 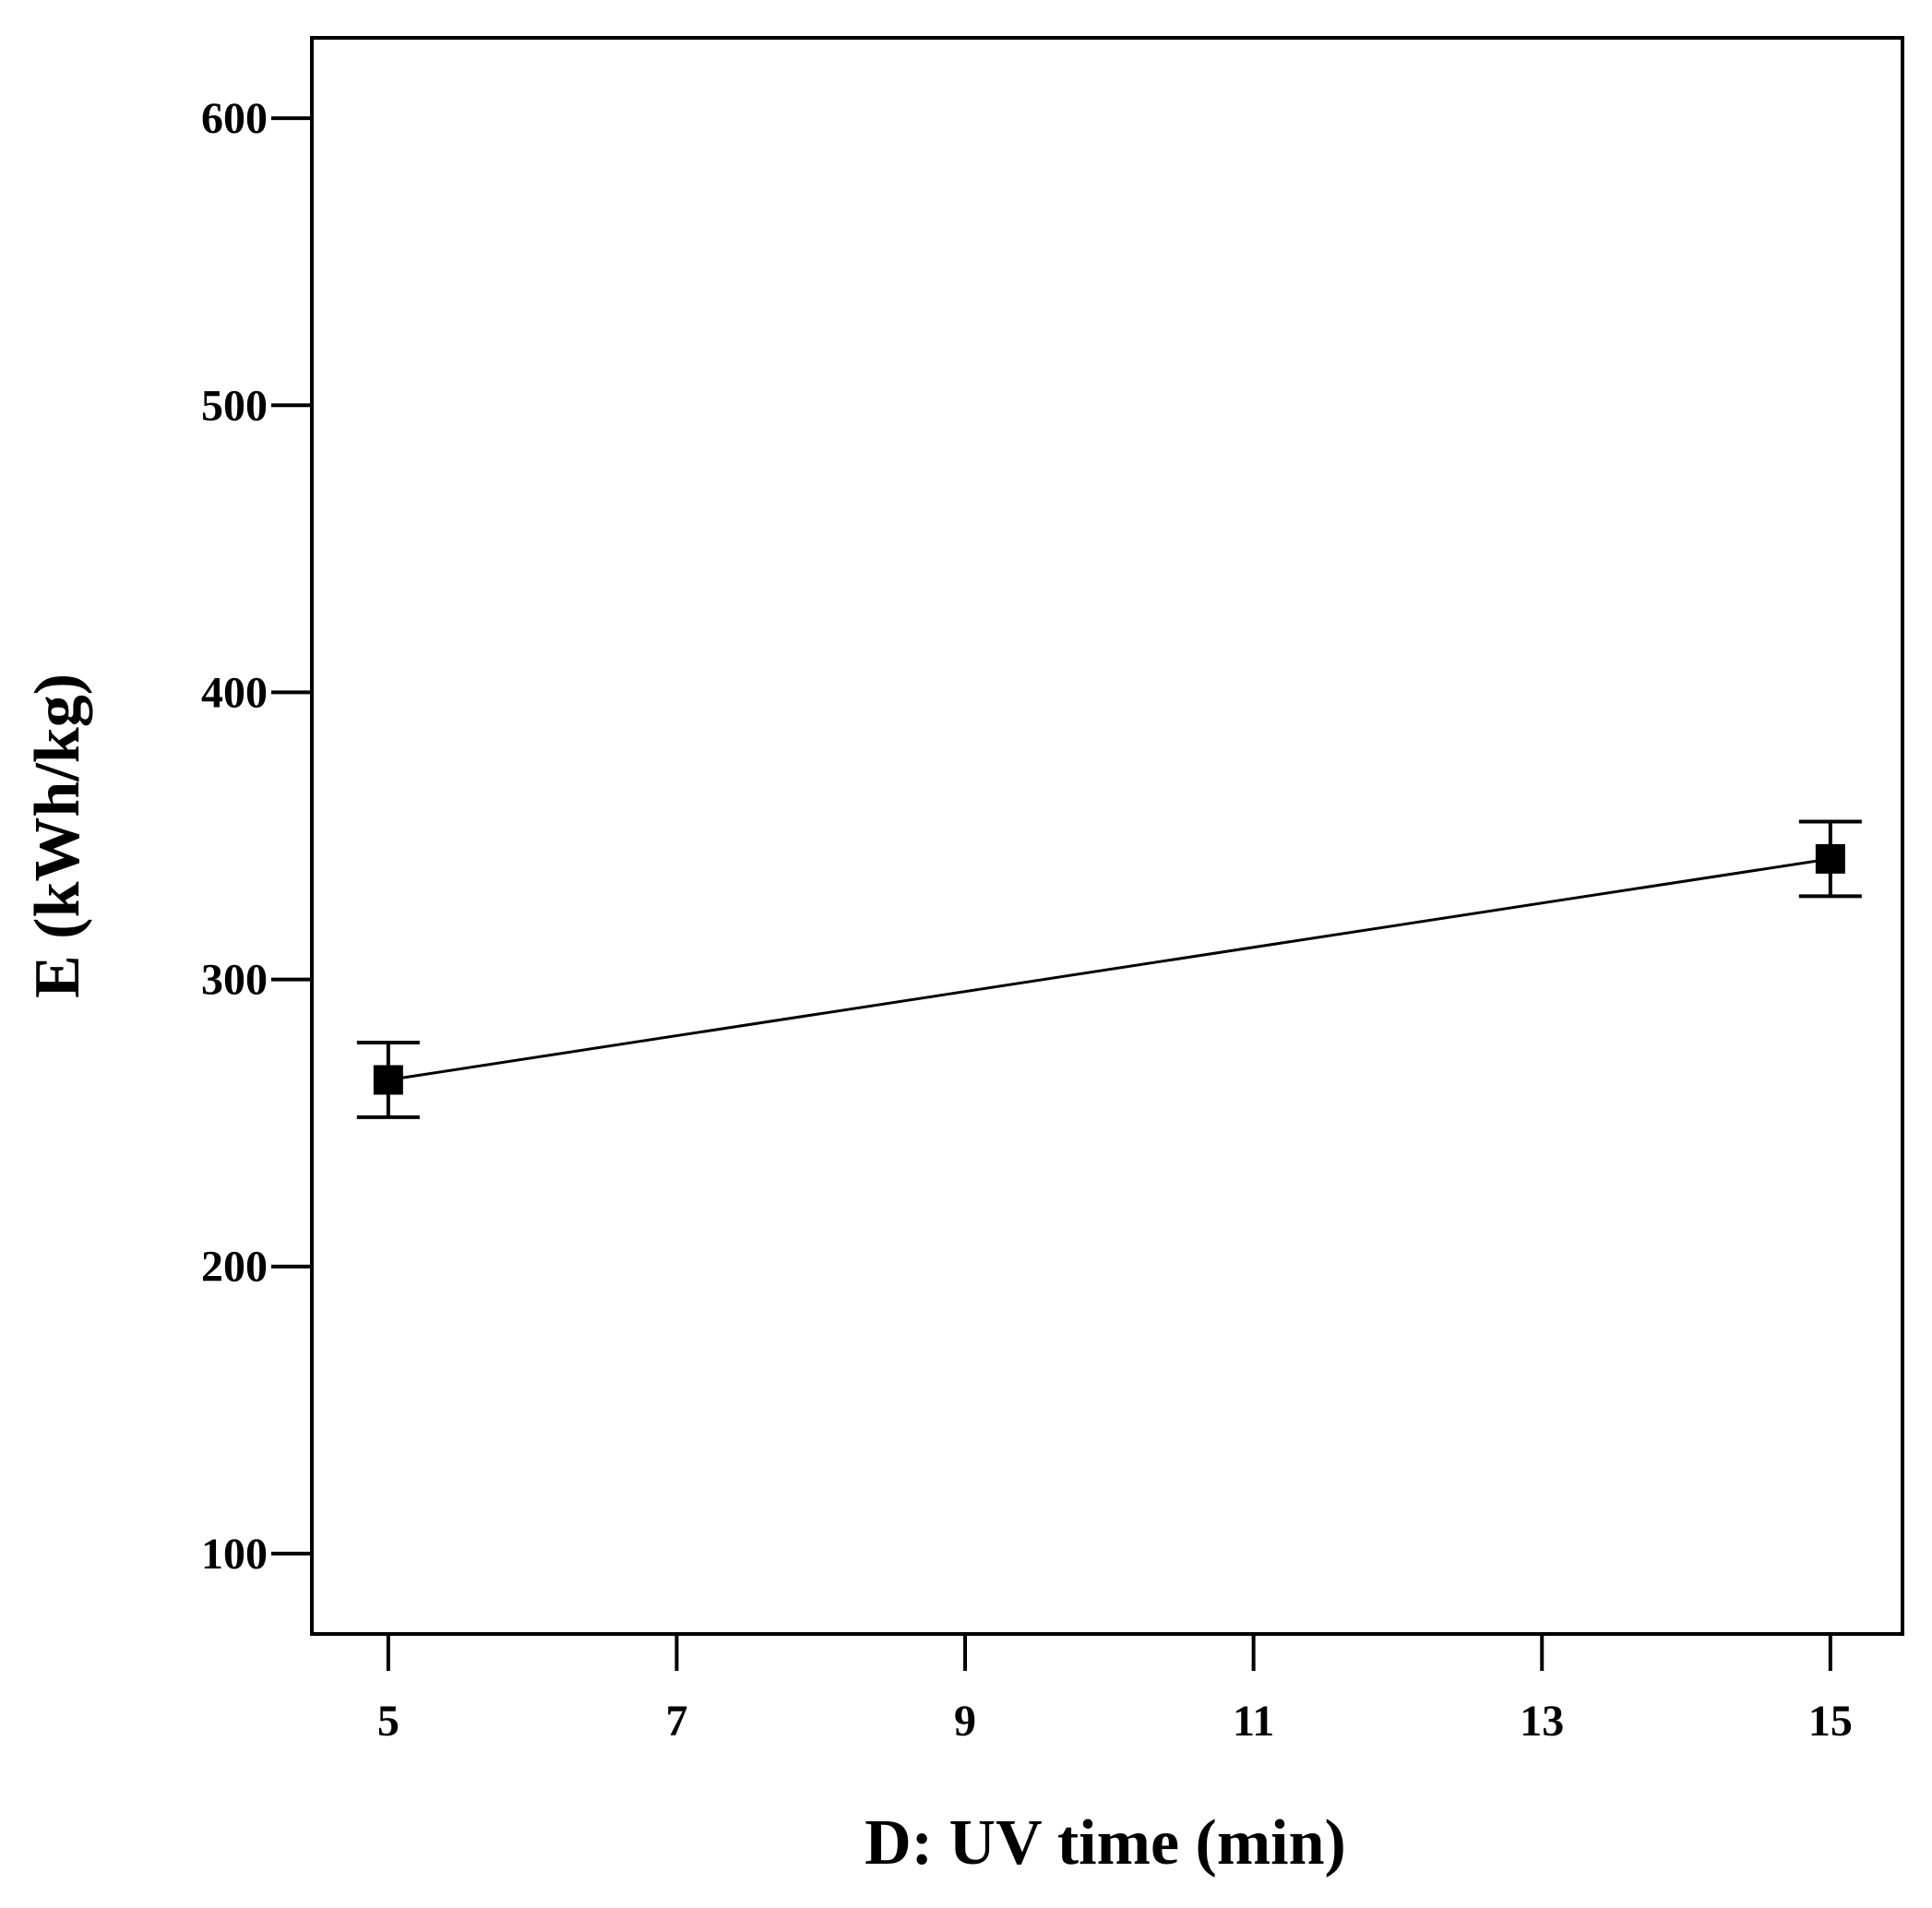 What do you see at coordinates (235, 405) in the screenshot?
I see `y-tick-label: 500` at bounding box center [235, 405].